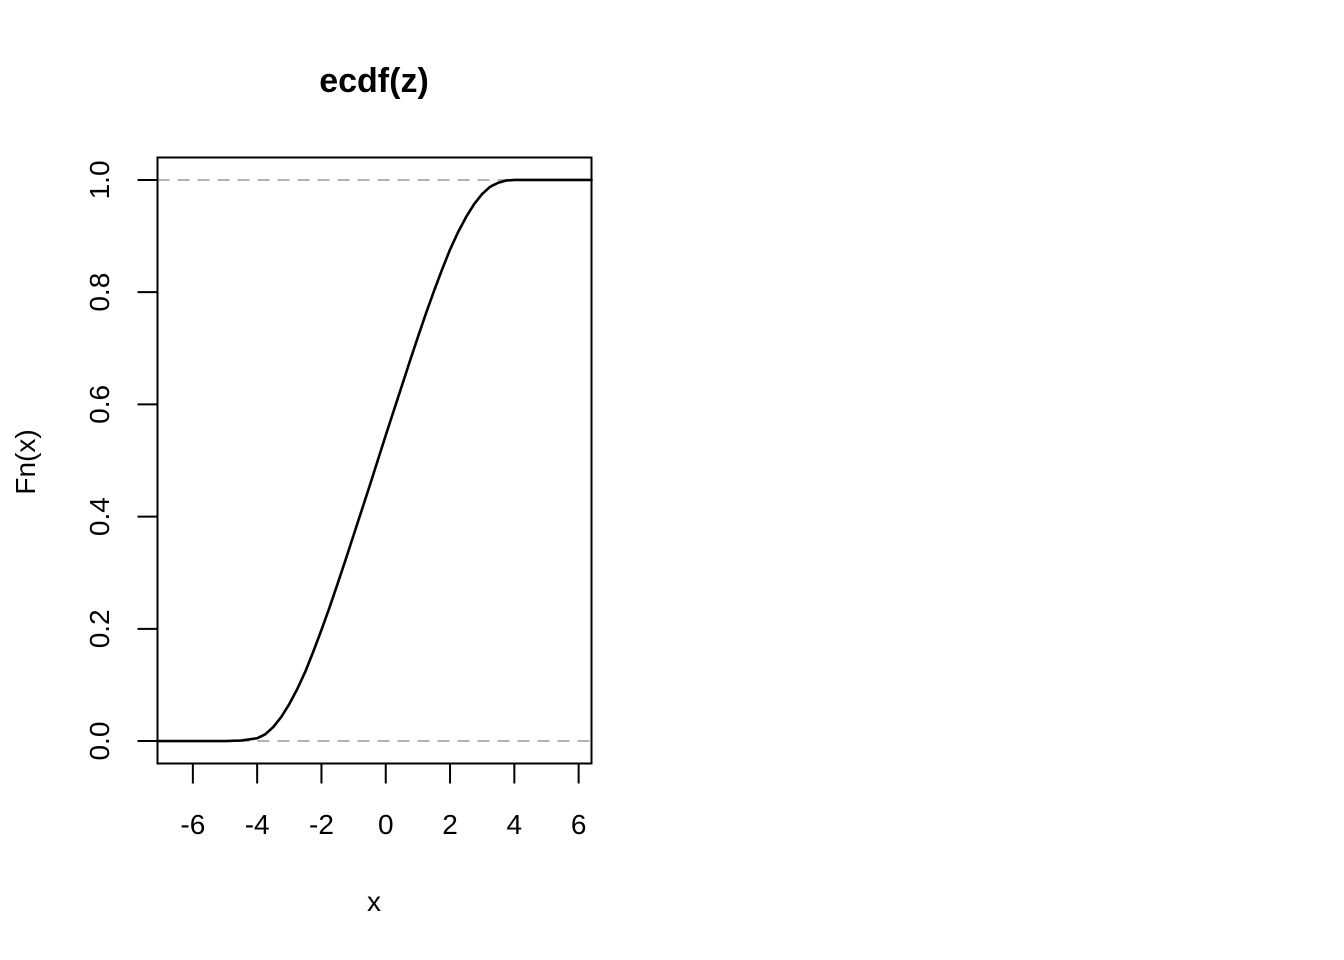 Image resolution: width=1344 pixels, height=960 pixels. Describe the element at coordinates (99, 628) in the screenshot. I see `y-tick-label: 0.2` at that location.